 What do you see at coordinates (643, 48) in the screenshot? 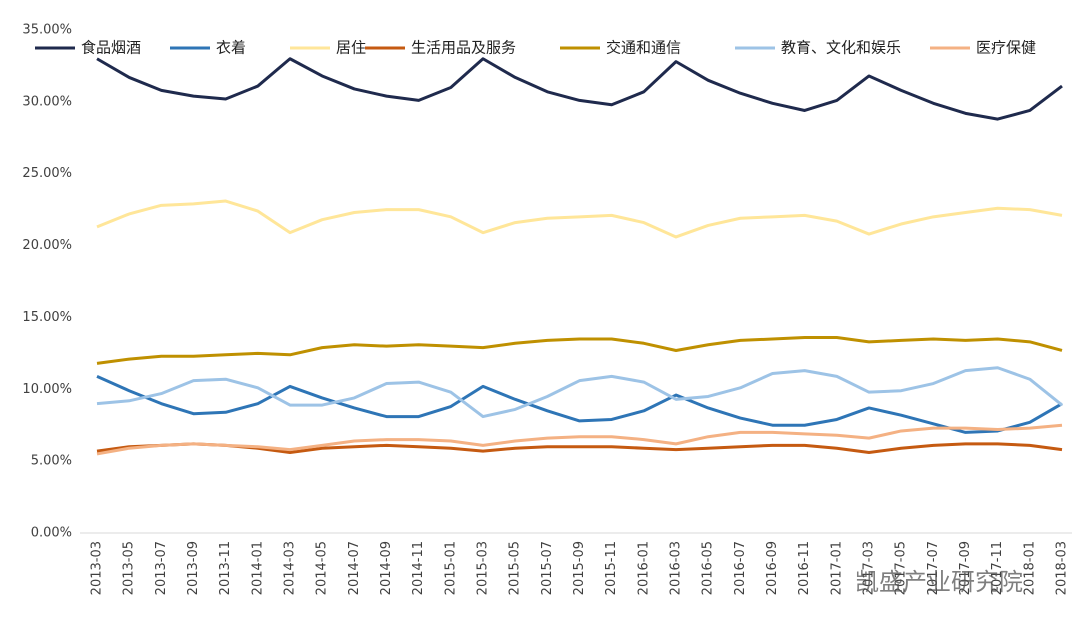
I see `legend-label: 交通和通信` at bounding box center [643, 48].